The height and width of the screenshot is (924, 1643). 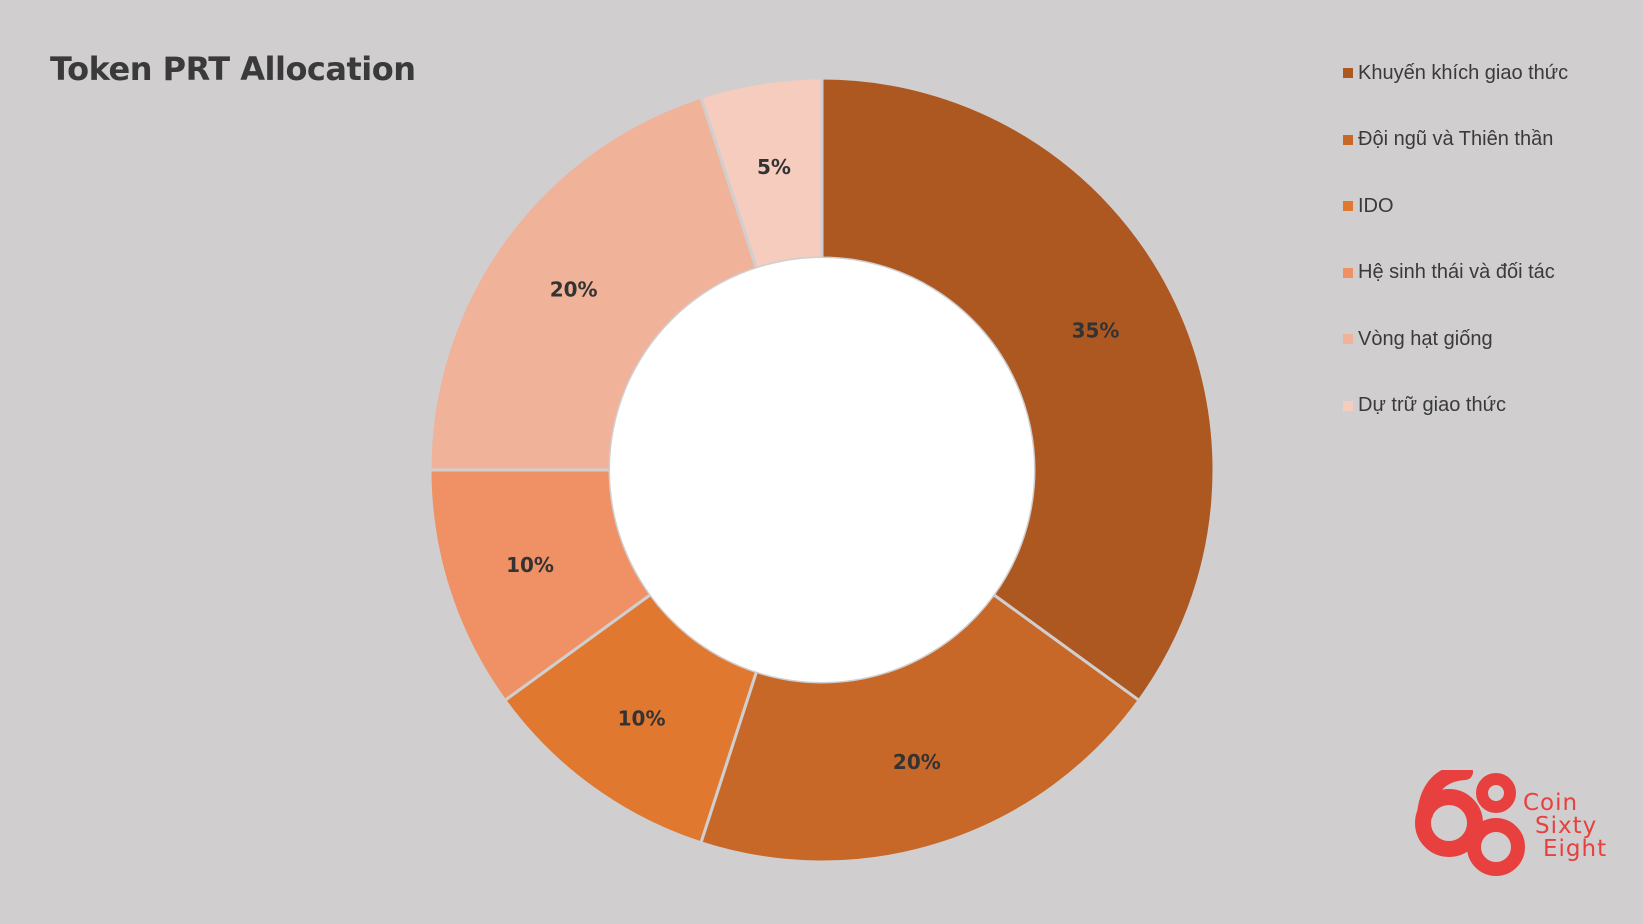 I want to click on legend-item: Đội ngũ và Thiên thần, so click(x=1455, y=140).